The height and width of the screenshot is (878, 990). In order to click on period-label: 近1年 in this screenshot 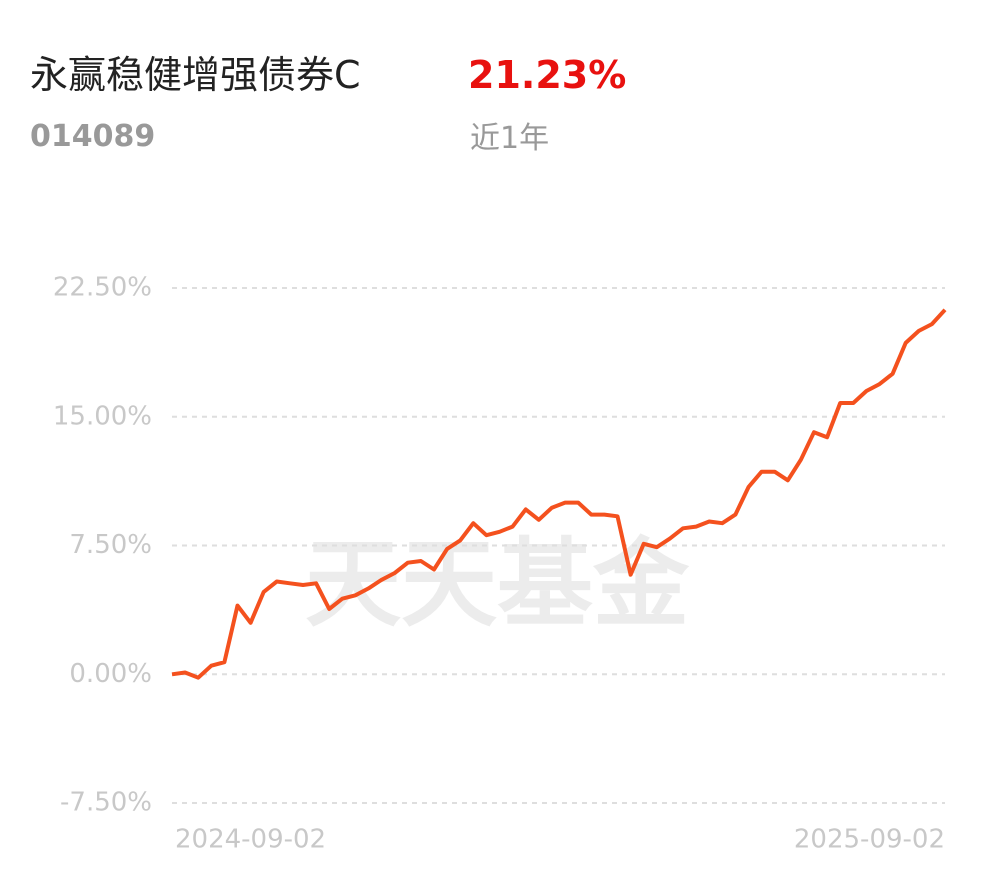, I will do `click(509, 138)`.